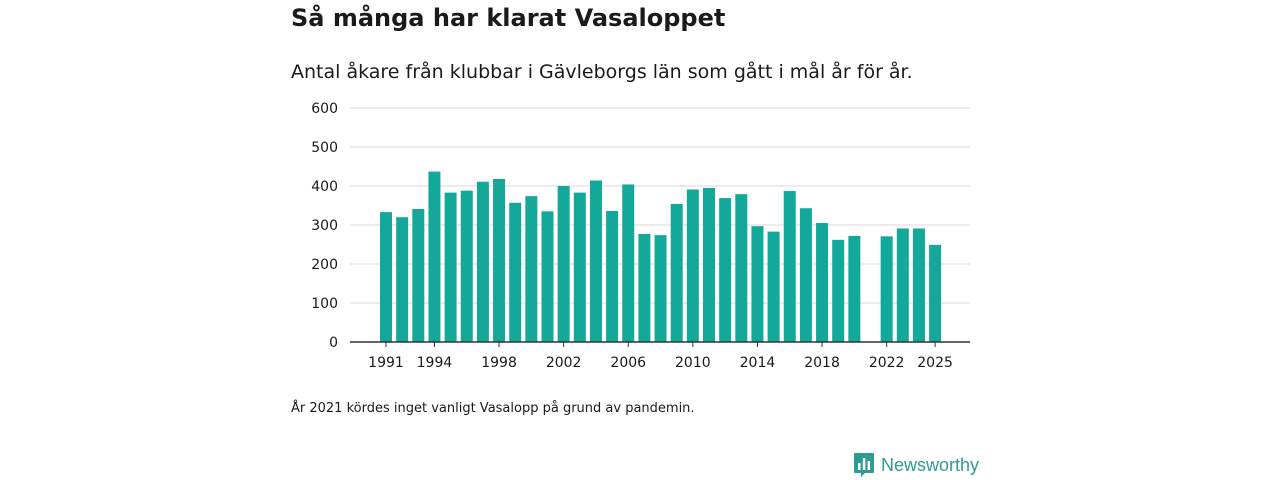 Image resolution: width=1280 pixels, height=480 pixels. What do you see at coordinates (930, 464) in the screenshot?
I see `newsworthy-brand-name: Newsworthy` at bounding box center [930, 464].